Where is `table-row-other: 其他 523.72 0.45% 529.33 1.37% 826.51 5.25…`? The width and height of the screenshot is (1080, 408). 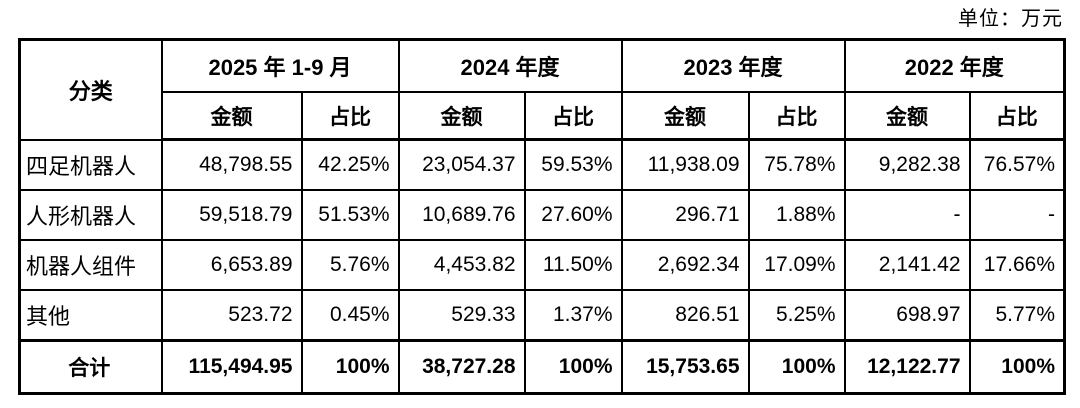
table-row-other: 其他 523.72 0.45% 529.33 1.37% 826.51 5.25… is located at coordinates (542, 315).